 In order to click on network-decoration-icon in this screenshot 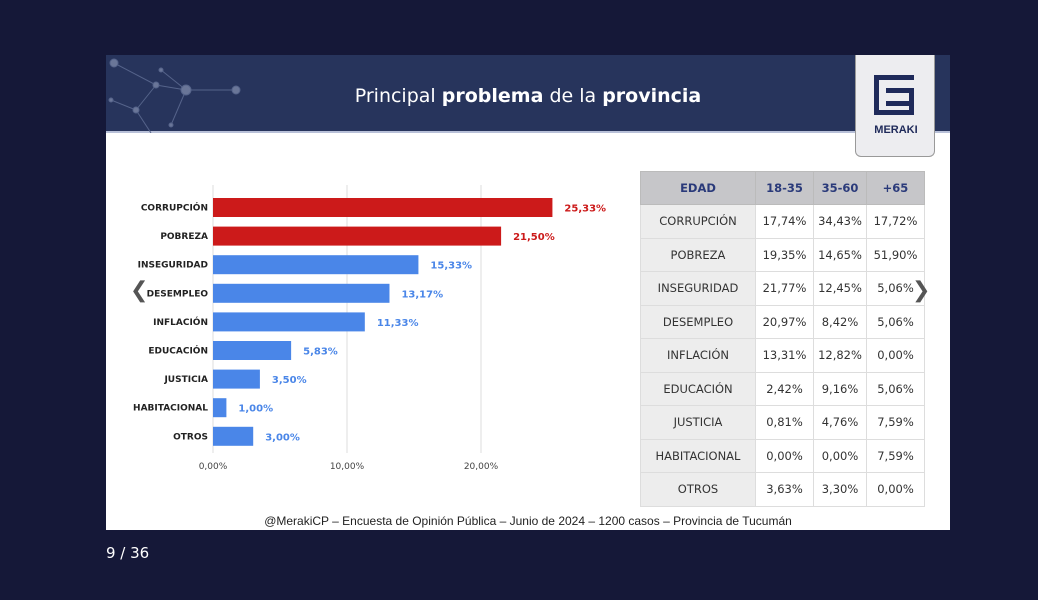, I will do `click(174, 95)`.